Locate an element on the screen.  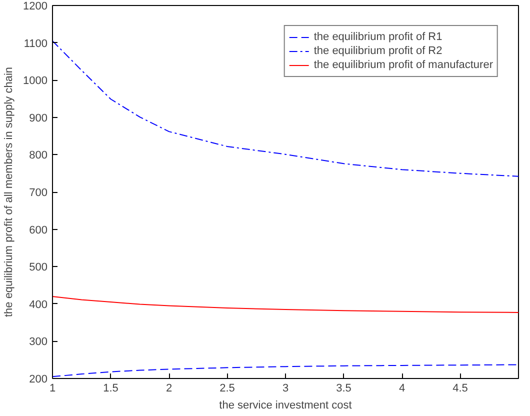
y-tick-label: 1200 is located at coordinates (35, 6).